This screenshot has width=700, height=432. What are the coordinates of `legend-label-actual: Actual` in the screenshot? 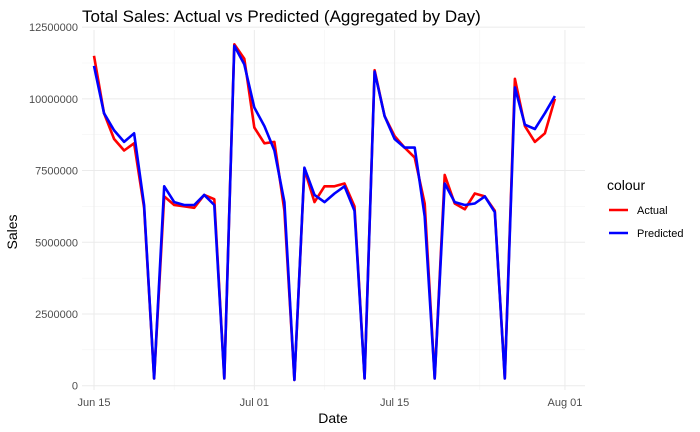 It's located at (652, 211).